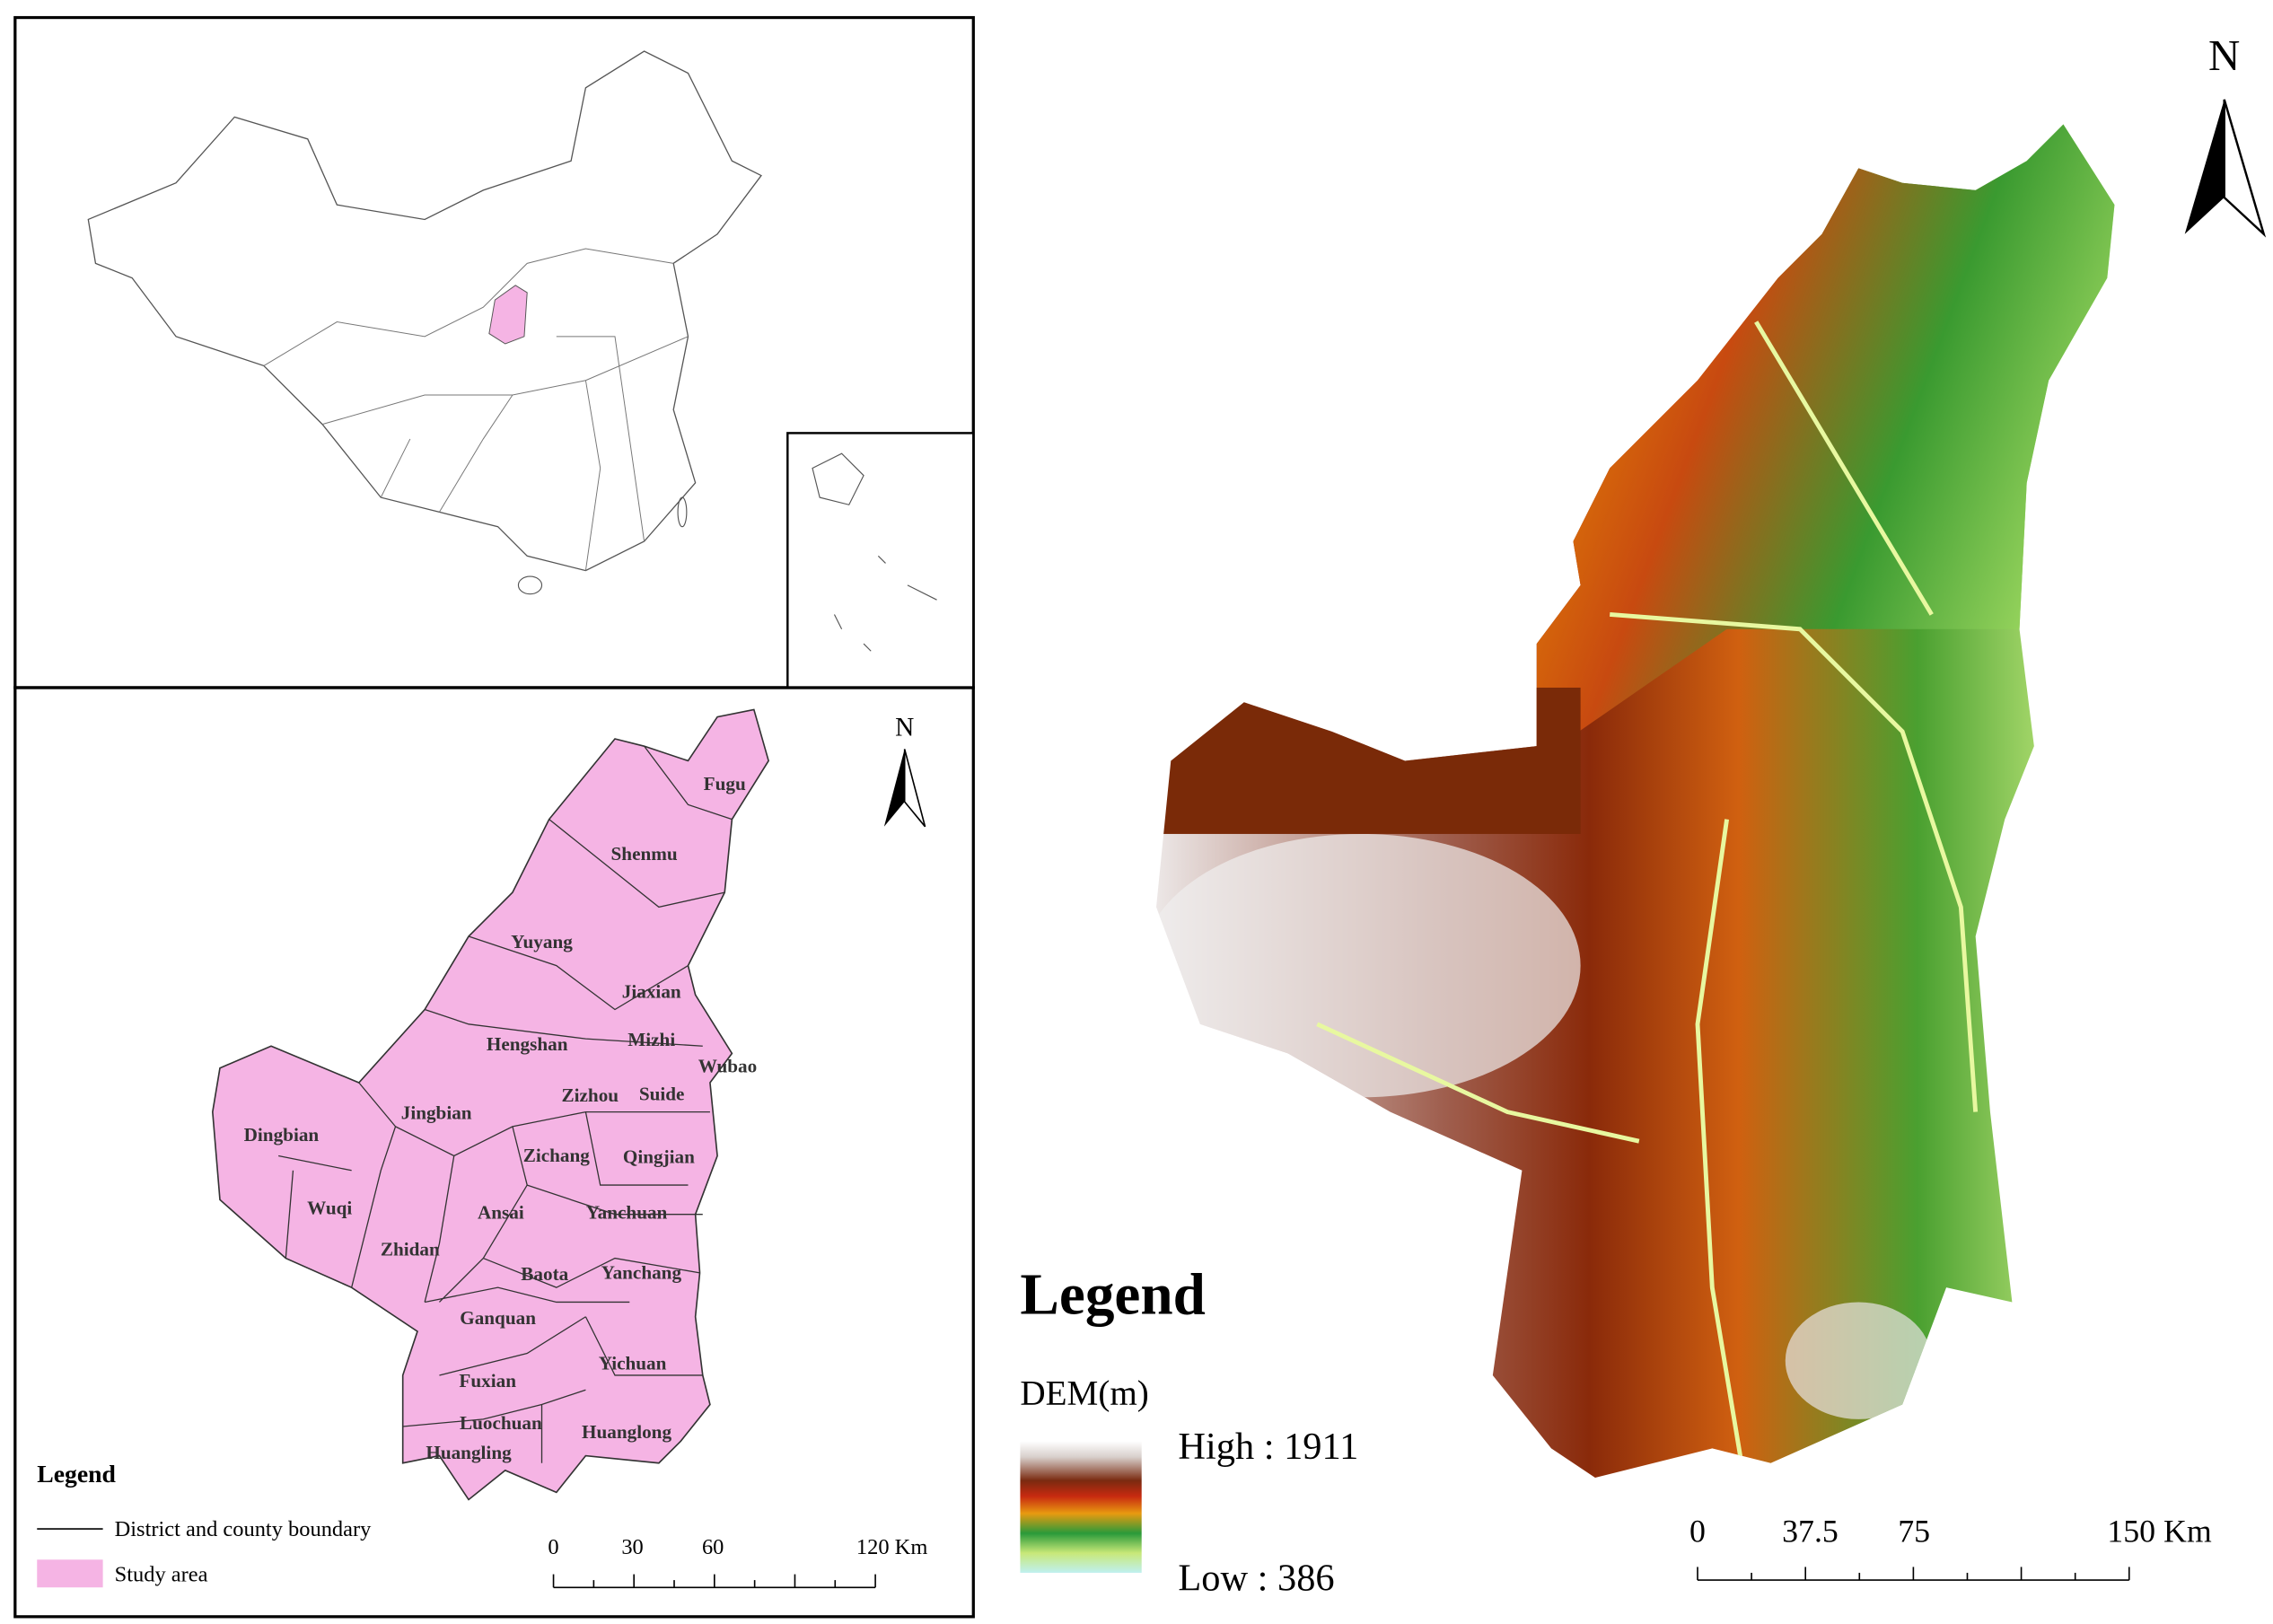 The image size is (2273, 1624). Describe the element at coordinates (557, 1155) in the screenshot. I see `county-label: Zichang` at that location.